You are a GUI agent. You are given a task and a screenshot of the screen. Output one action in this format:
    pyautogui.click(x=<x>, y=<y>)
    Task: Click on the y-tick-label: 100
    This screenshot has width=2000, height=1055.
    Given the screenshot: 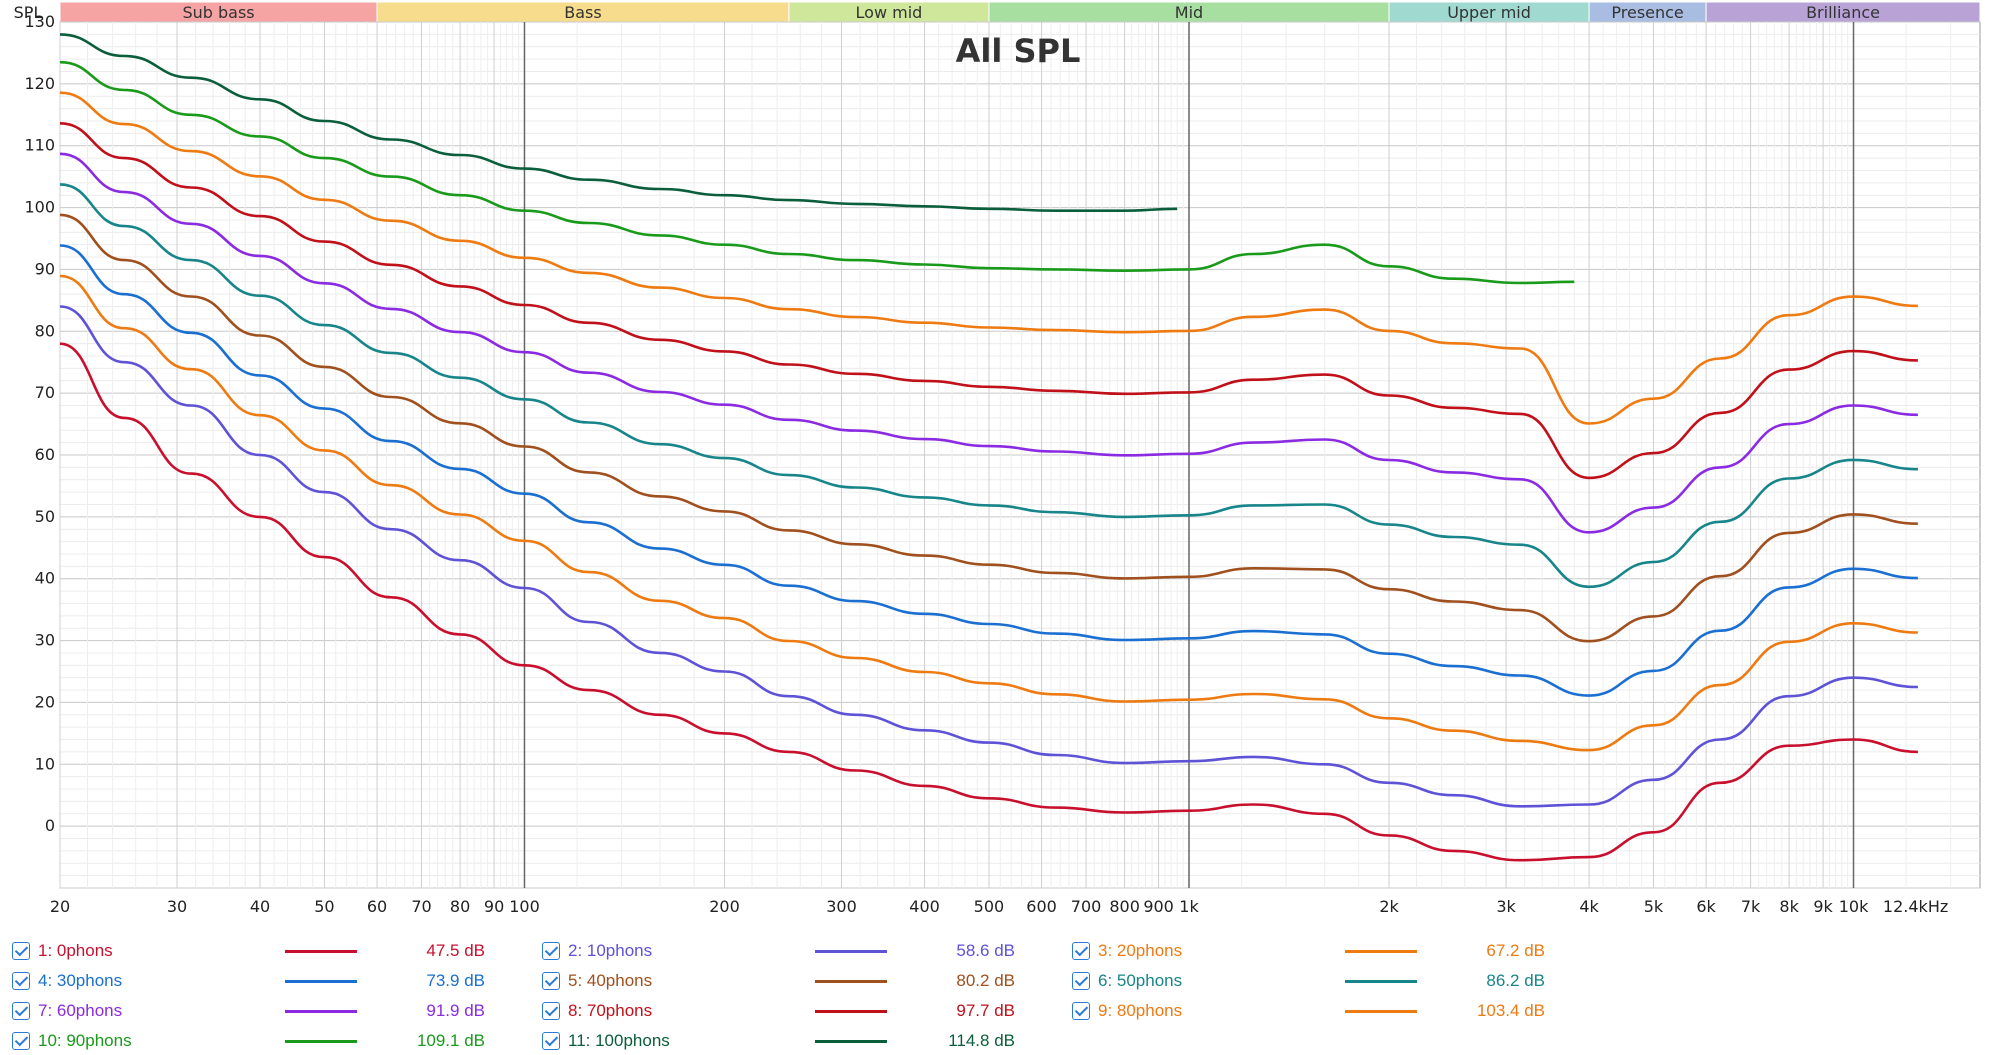 What is the action you would take?
    pyautogui.click(x=39, y=207)
    